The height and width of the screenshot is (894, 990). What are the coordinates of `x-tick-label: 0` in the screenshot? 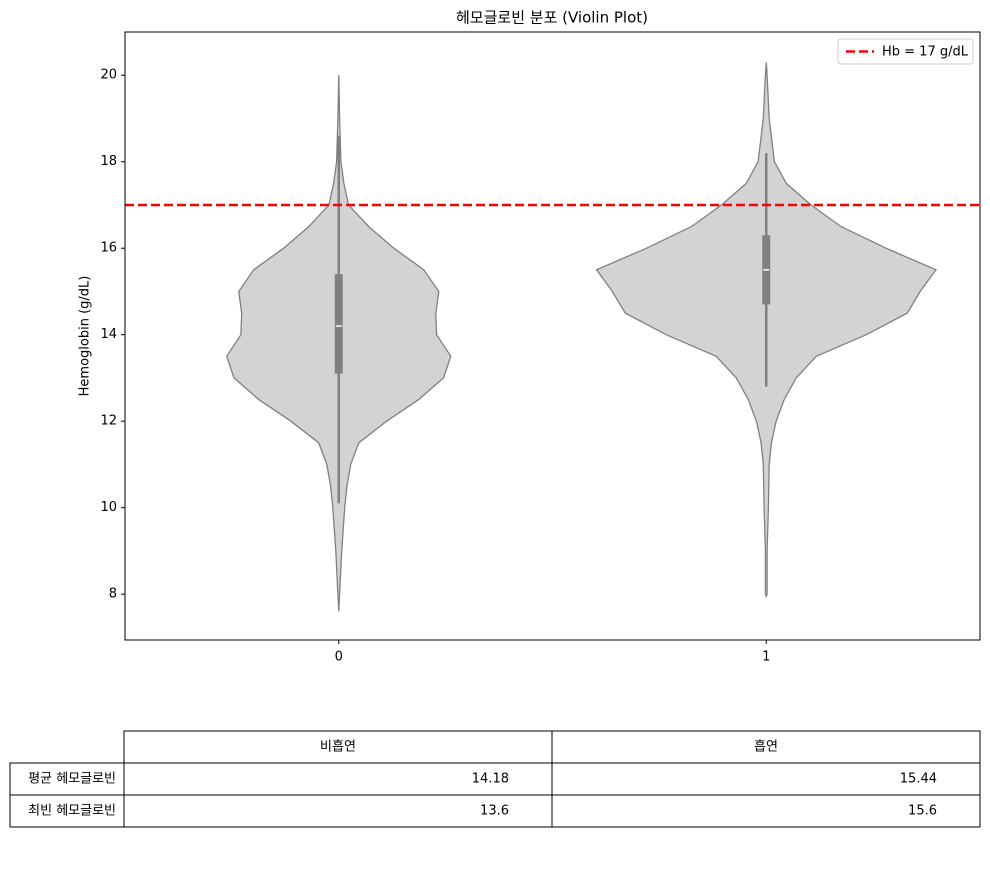 It's located at (339, 657).